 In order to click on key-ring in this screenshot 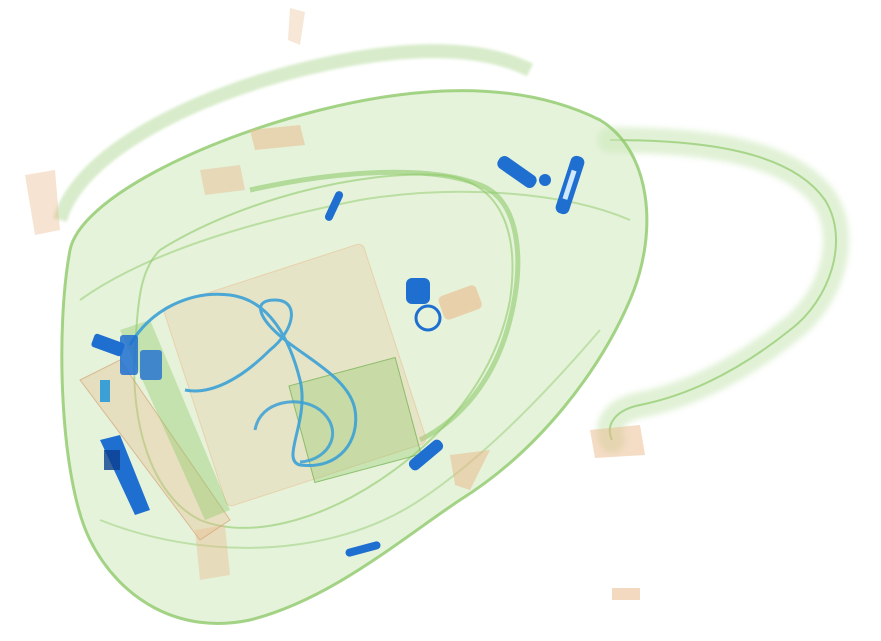, I will do `click(424, 305)`.